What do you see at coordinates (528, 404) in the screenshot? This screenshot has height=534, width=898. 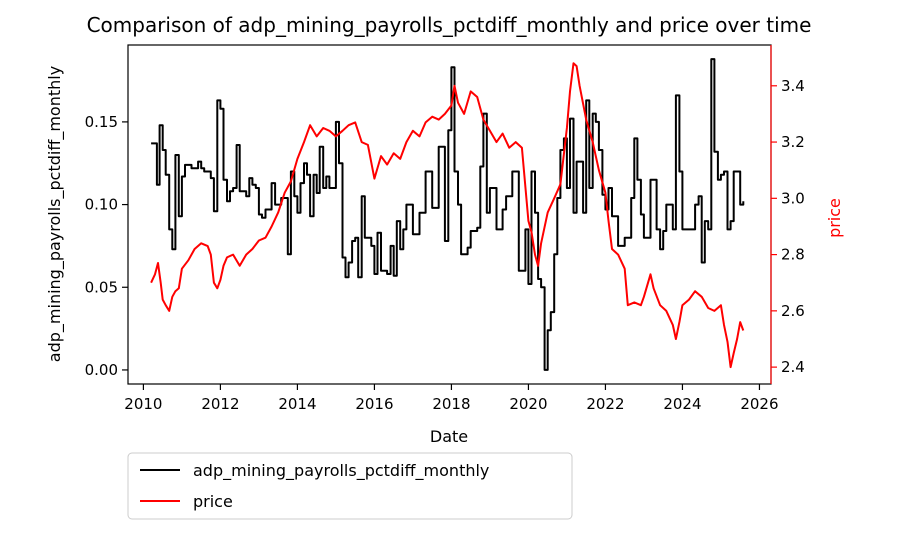 I see `x-tick-label: 2020` at bounding box center [528, 404].